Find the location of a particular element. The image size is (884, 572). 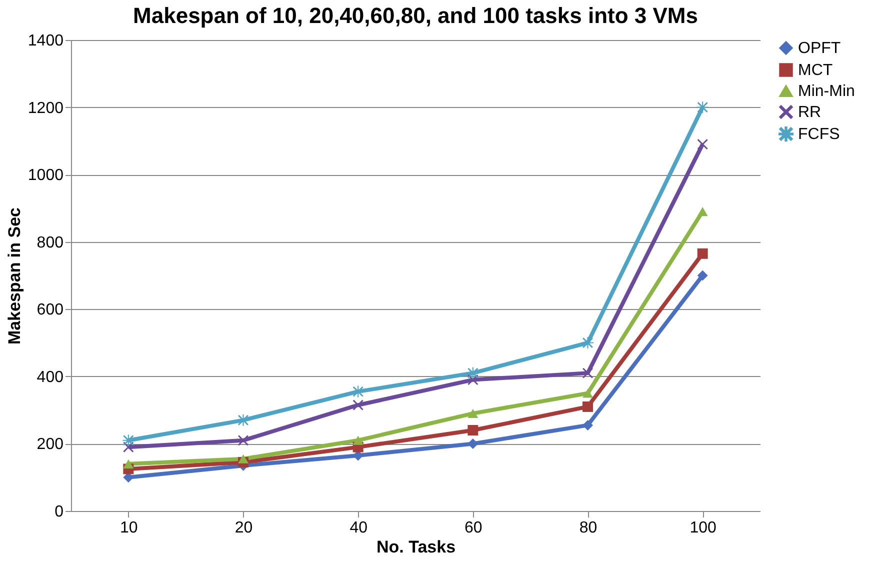

y-axis-title: Makespan in Sec is located at coordinates (14, 276).